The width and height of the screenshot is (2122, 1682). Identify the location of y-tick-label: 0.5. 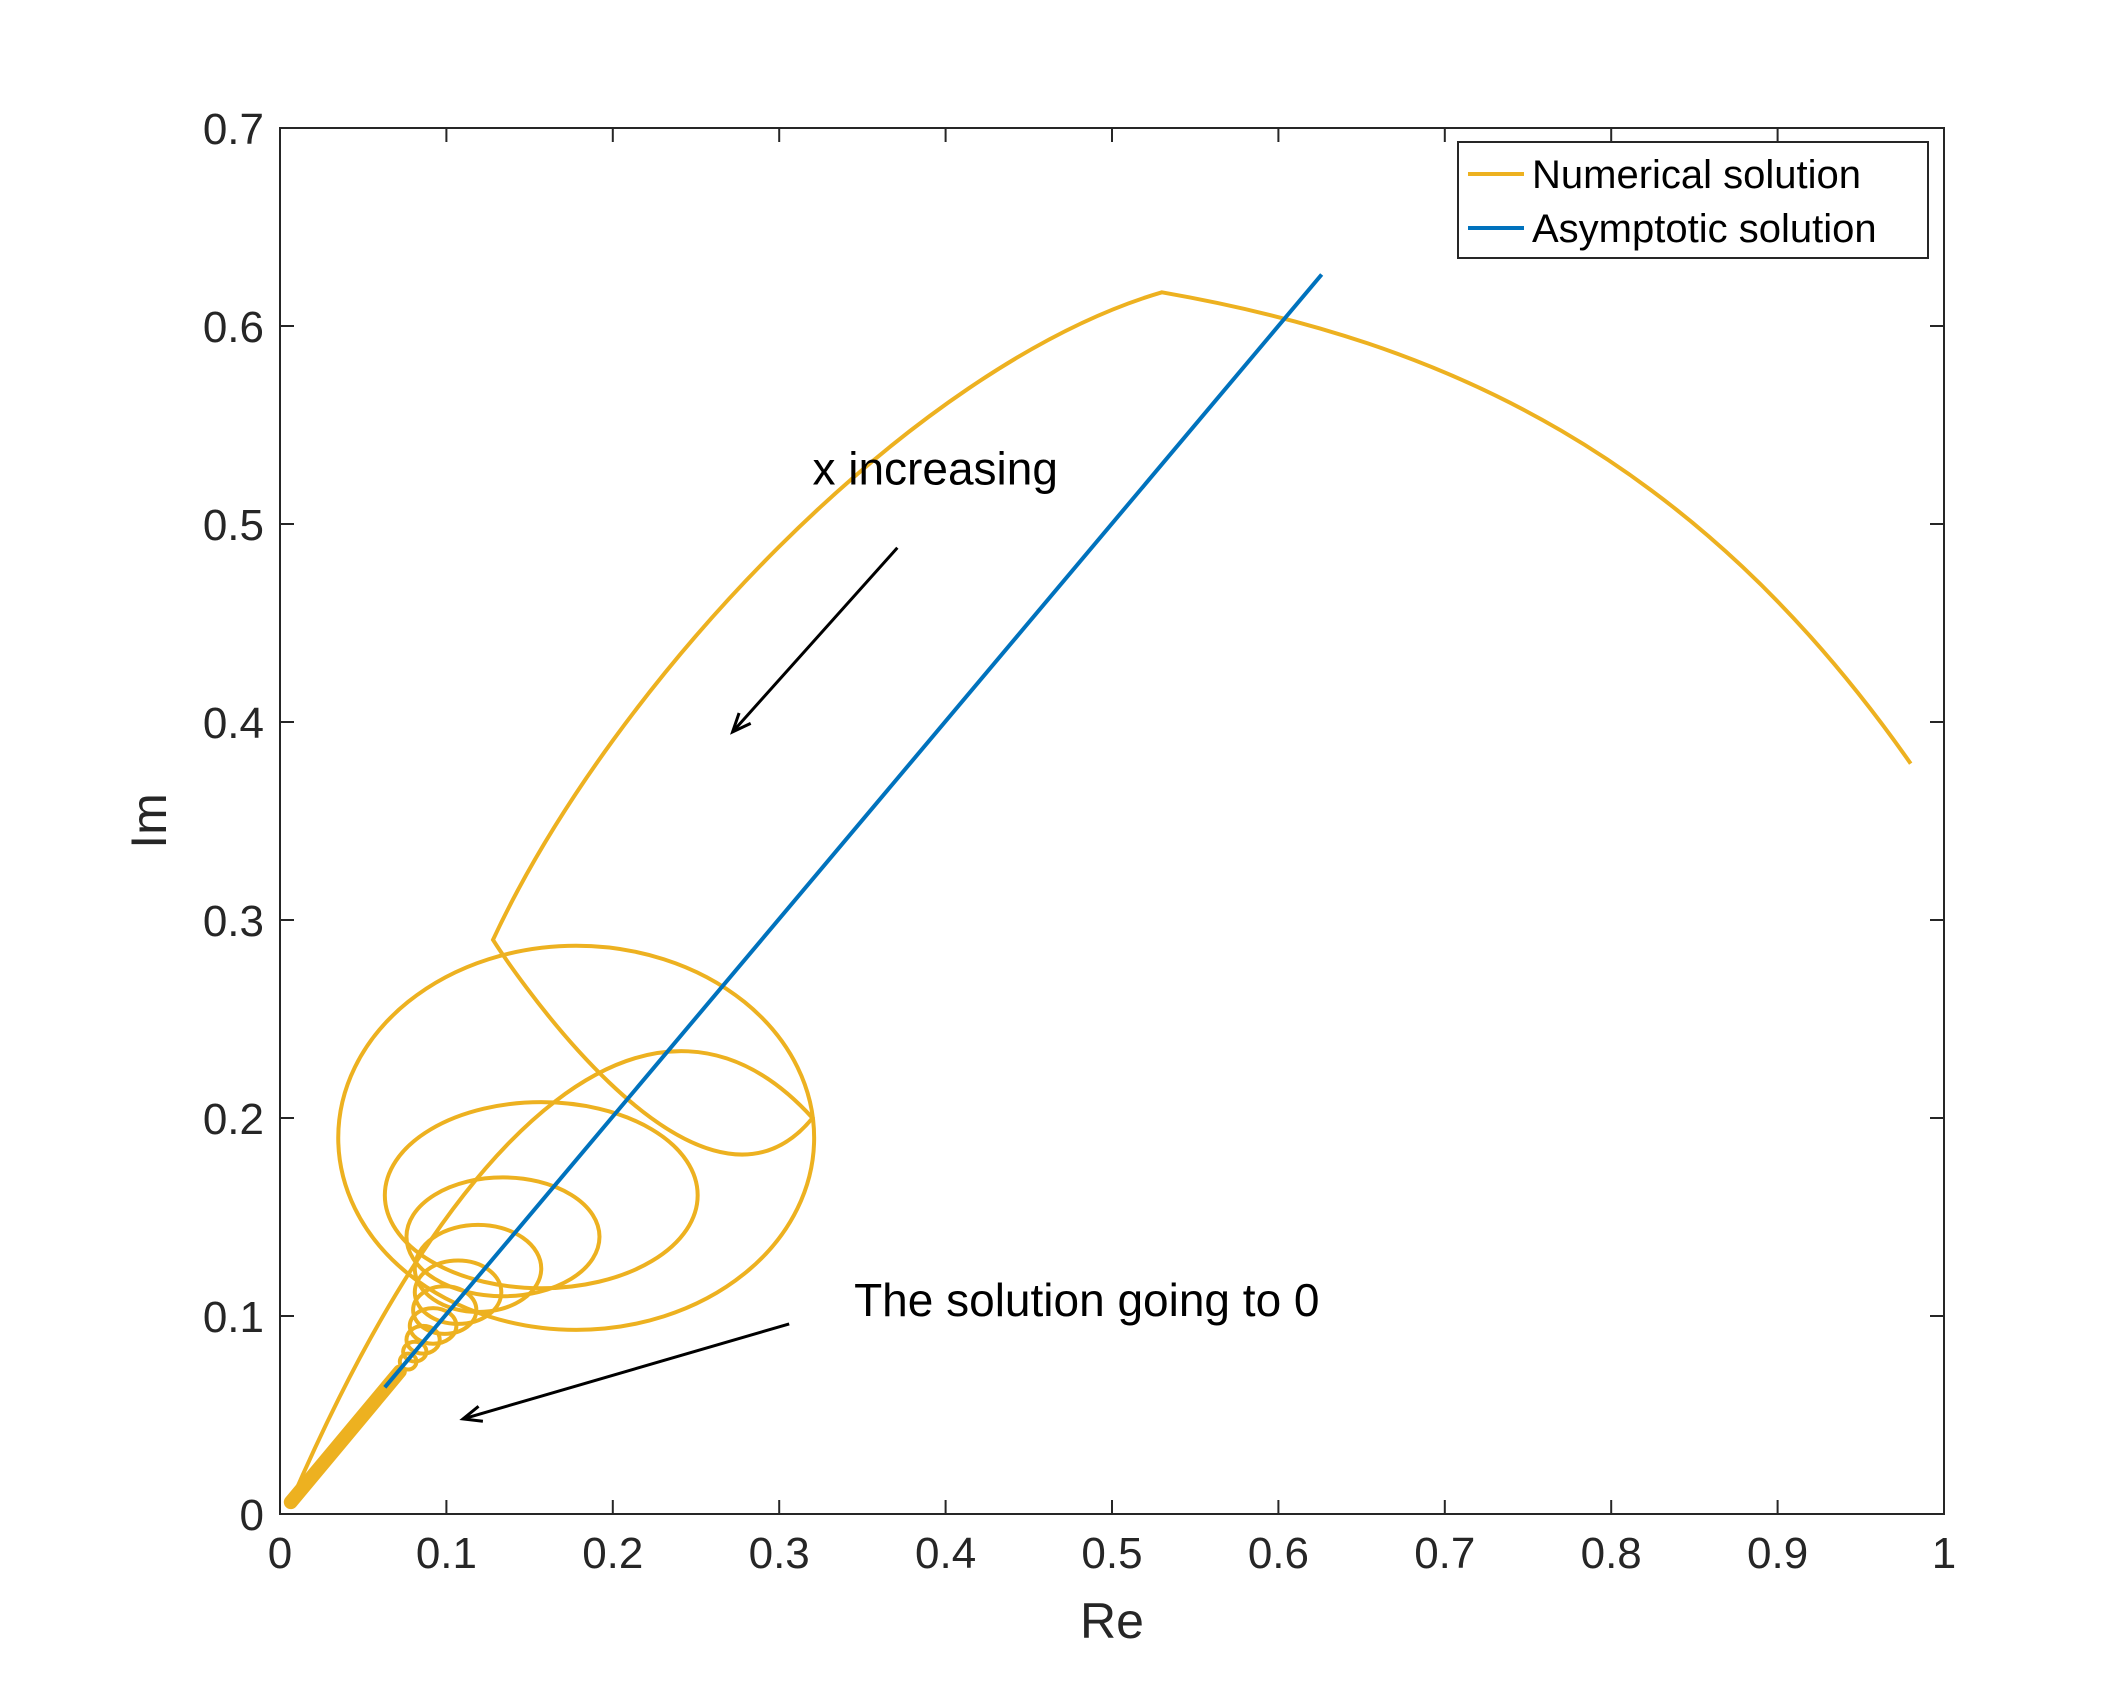
(233, 525).